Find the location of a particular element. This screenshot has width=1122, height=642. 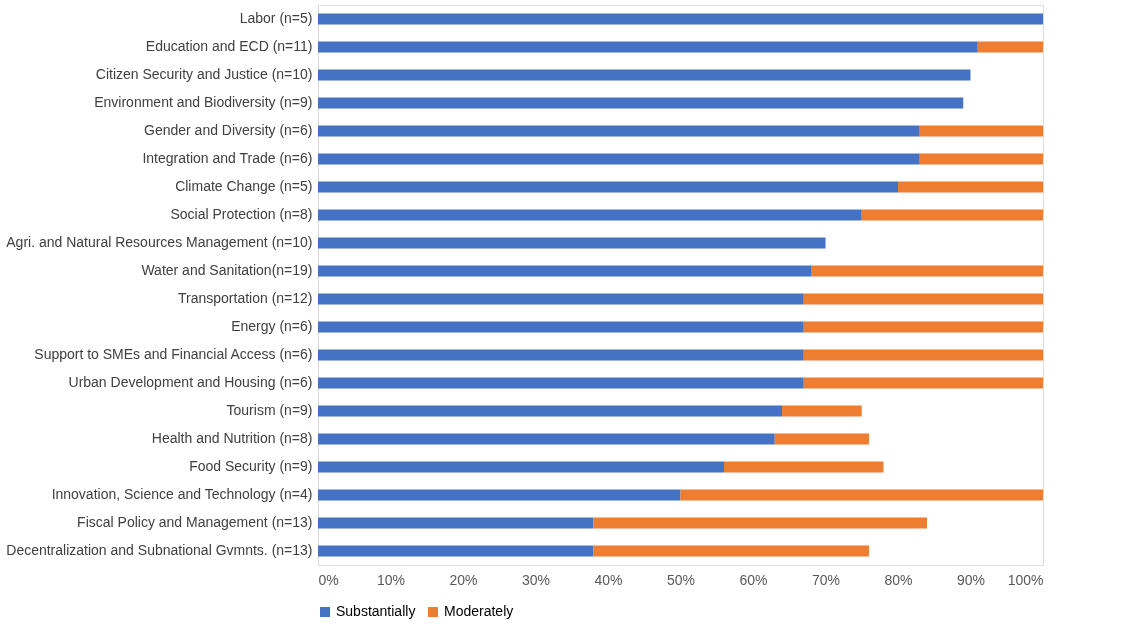

x-tick-label: 10% is located at coordinates (391, 579).